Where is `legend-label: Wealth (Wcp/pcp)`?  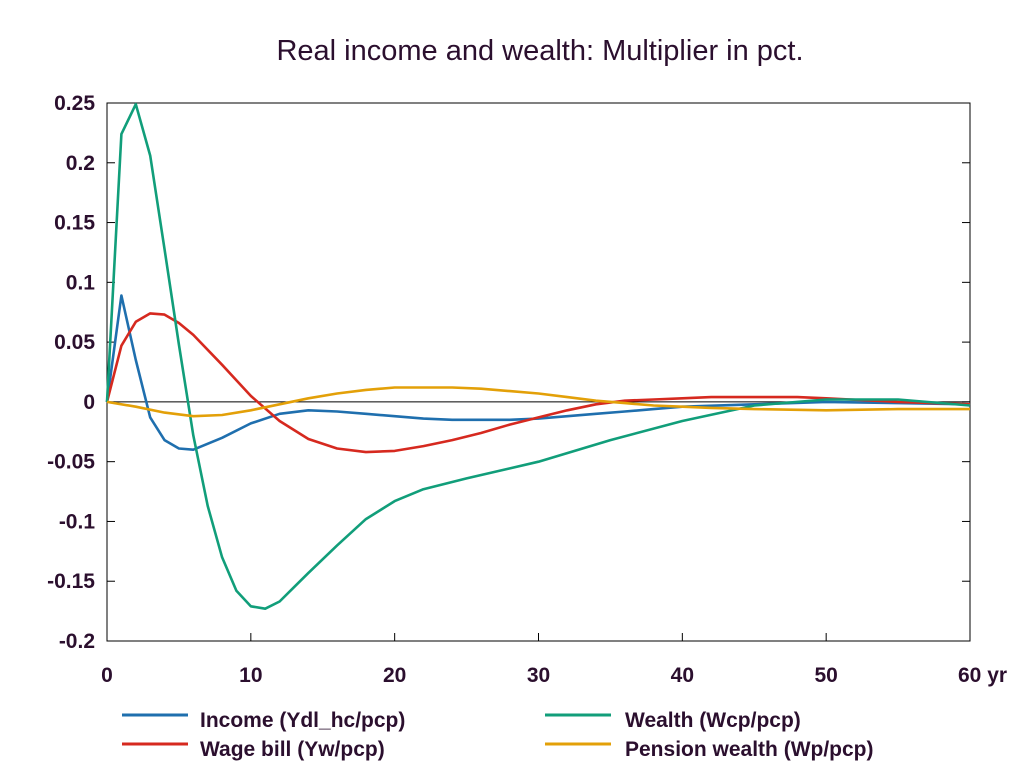
legend-label: Wealth (Wcp/pcp) is located at coordinates (713, 720).